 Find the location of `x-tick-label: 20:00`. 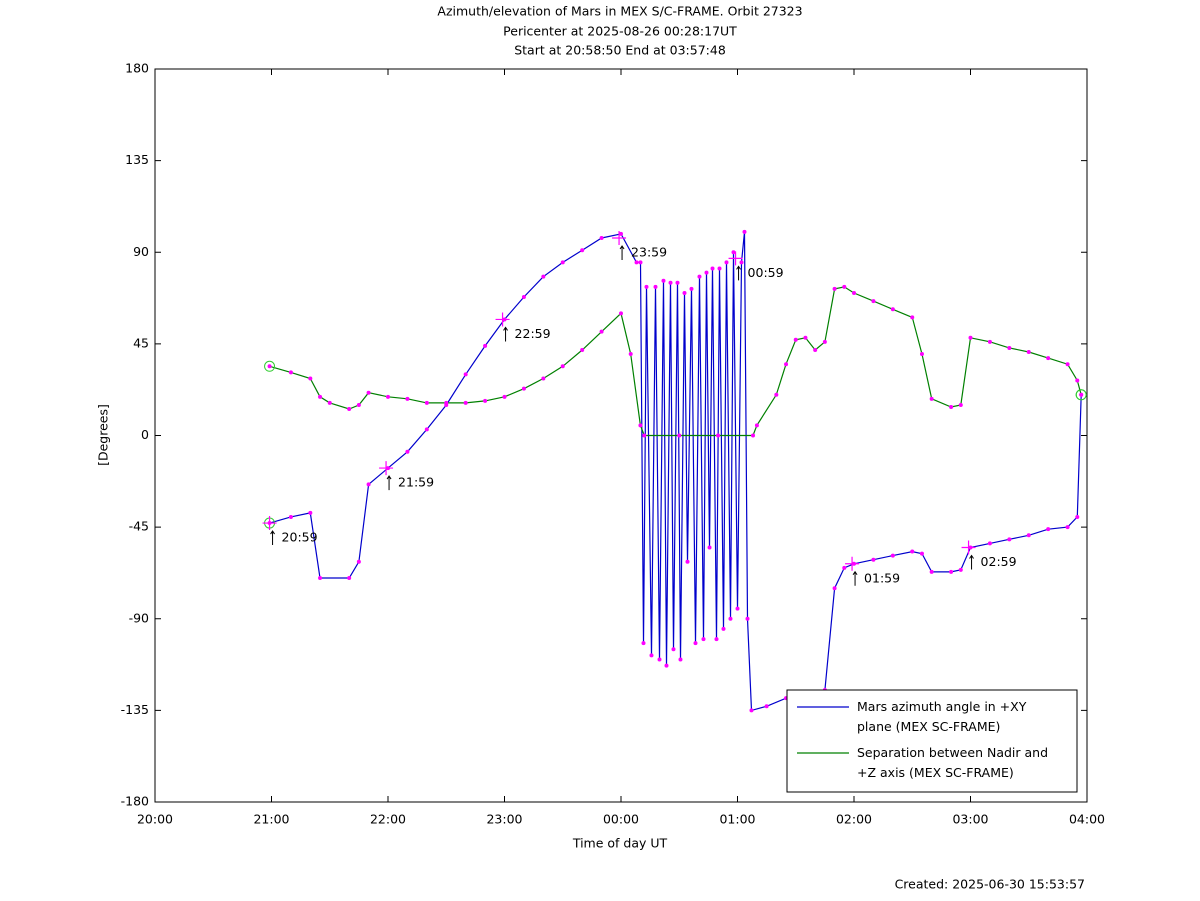

x-tick-label: 20:00 is located at coordinates (155, 819).